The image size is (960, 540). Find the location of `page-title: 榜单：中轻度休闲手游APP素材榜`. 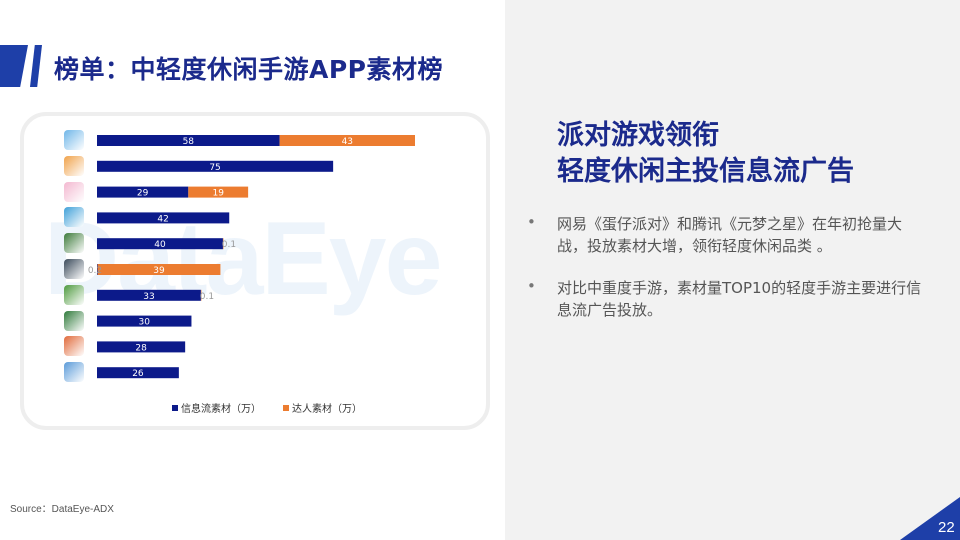

page-title: 榜单：中轻度休闲手游APP素材榜 is located at coordinates (248, 69).